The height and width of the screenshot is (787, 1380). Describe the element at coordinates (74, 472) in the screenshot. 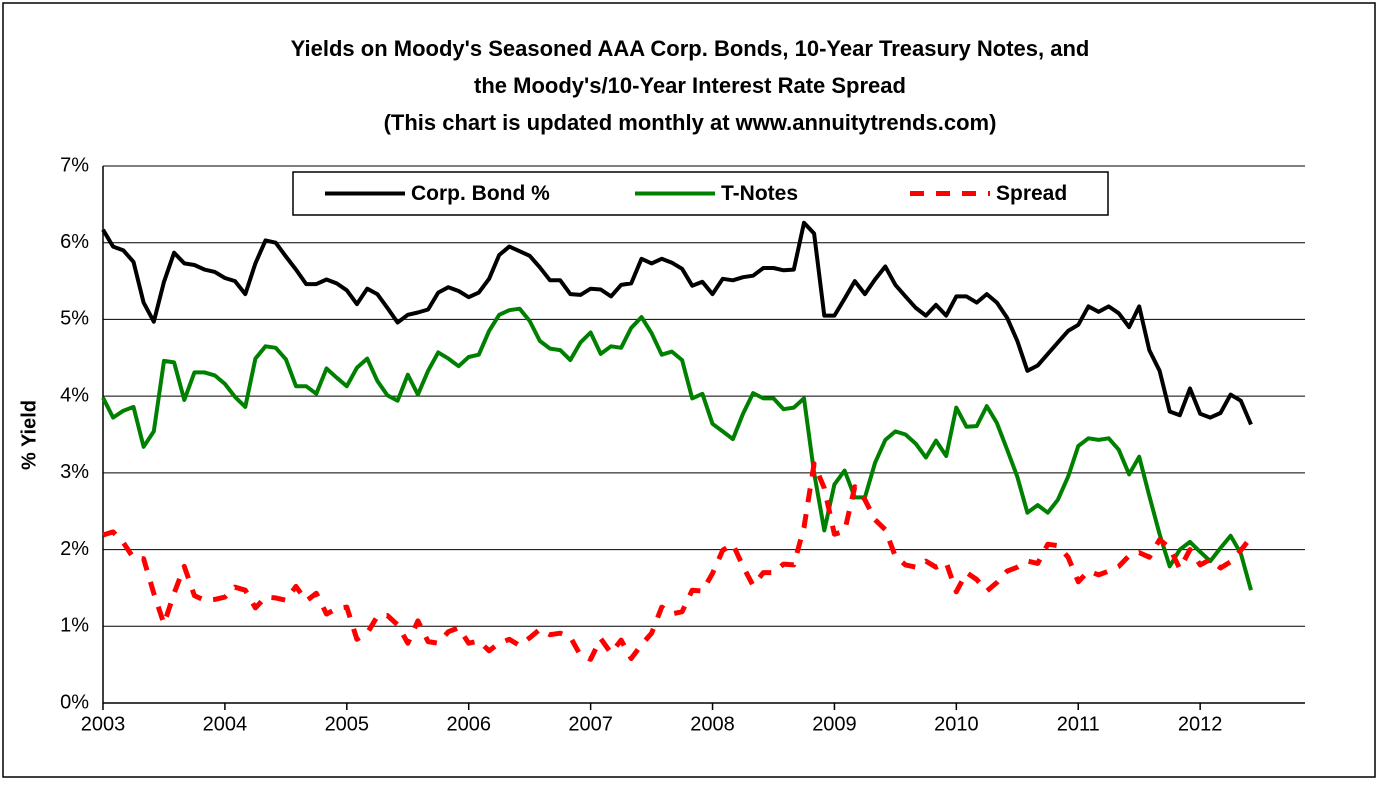

I see `y-tick-label: 3%` at that location.